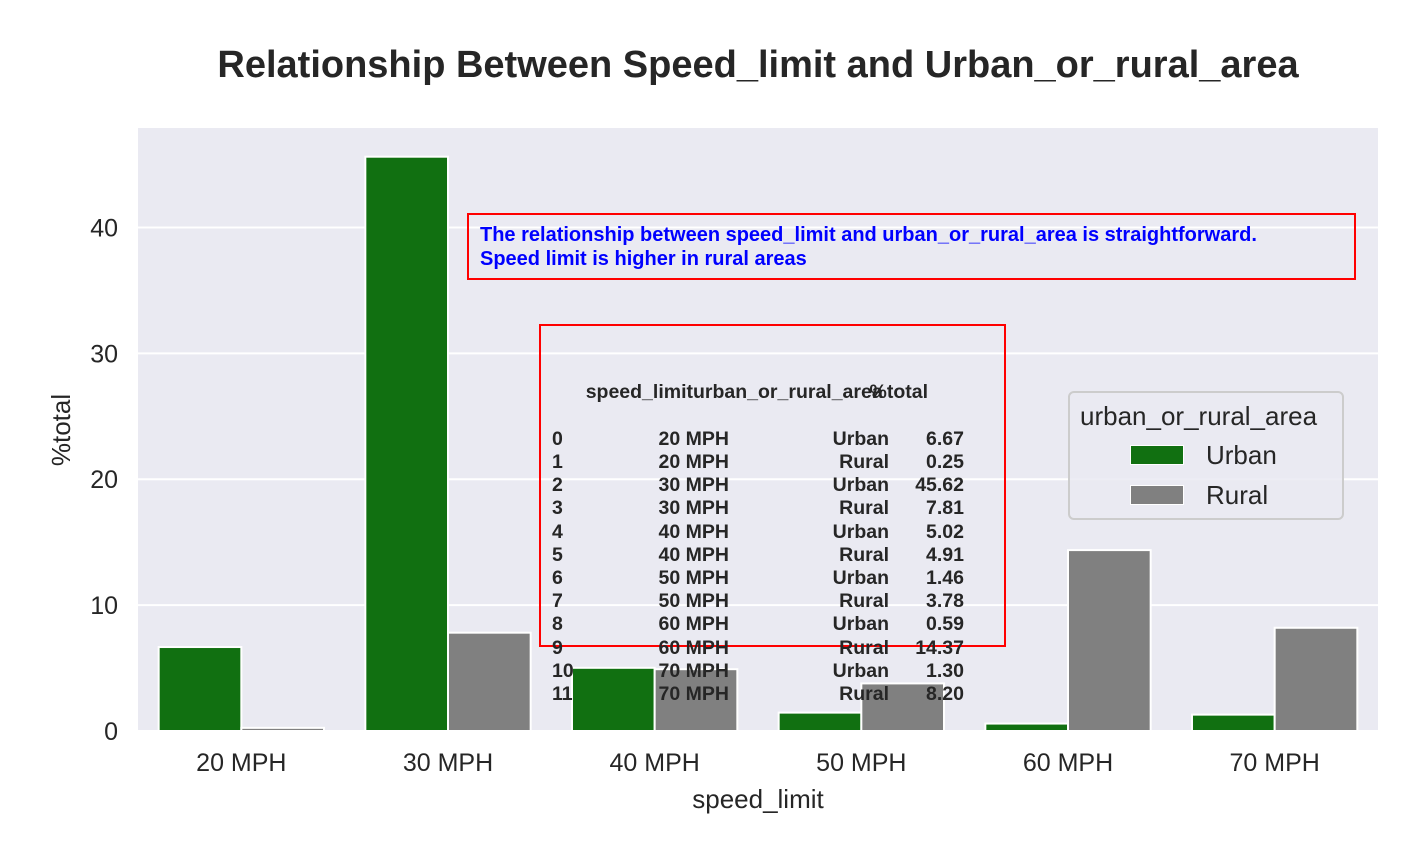 Image resolution: width=1427 pixels, height=864 pixels. What do you see at coordinates (758, 578) in the screenshot?
I see `table-row: 6 50 MPH Urban 1.46` at bounding box center [758, 578].